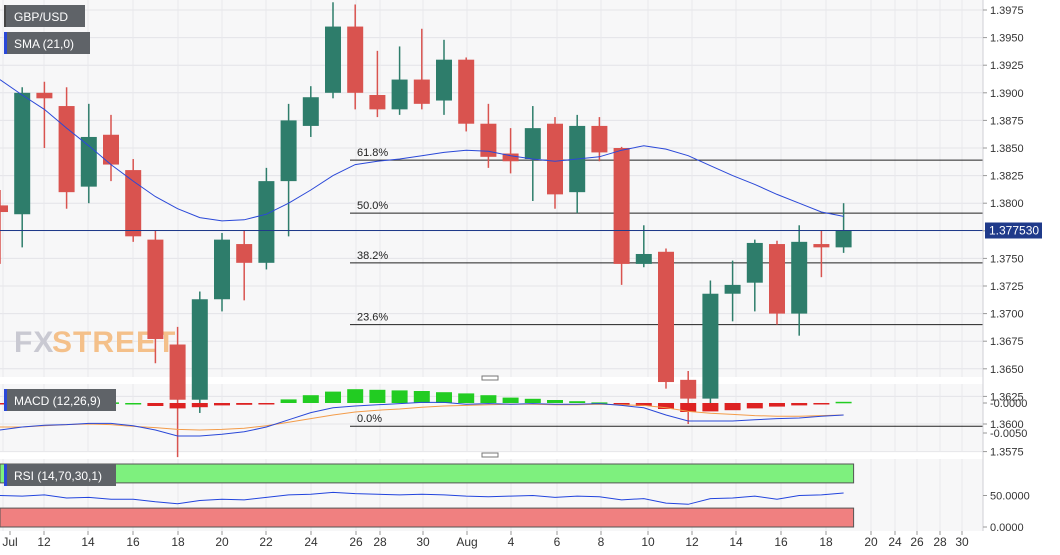  I want to click on macd-tag: MACD (12,26,9), so click(60, 400).